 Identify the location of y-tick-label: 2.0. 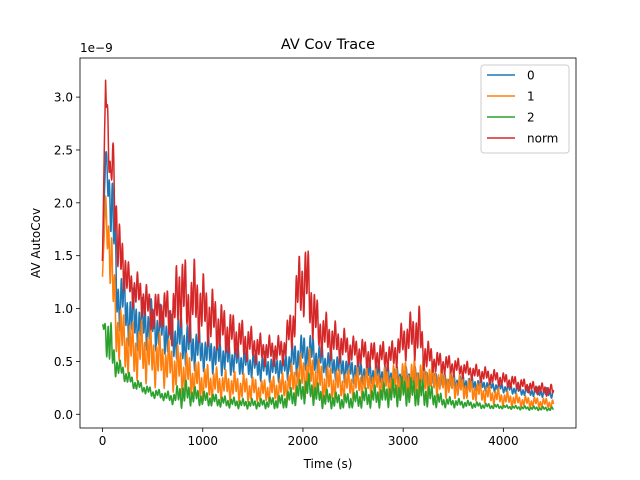
(63, 203).